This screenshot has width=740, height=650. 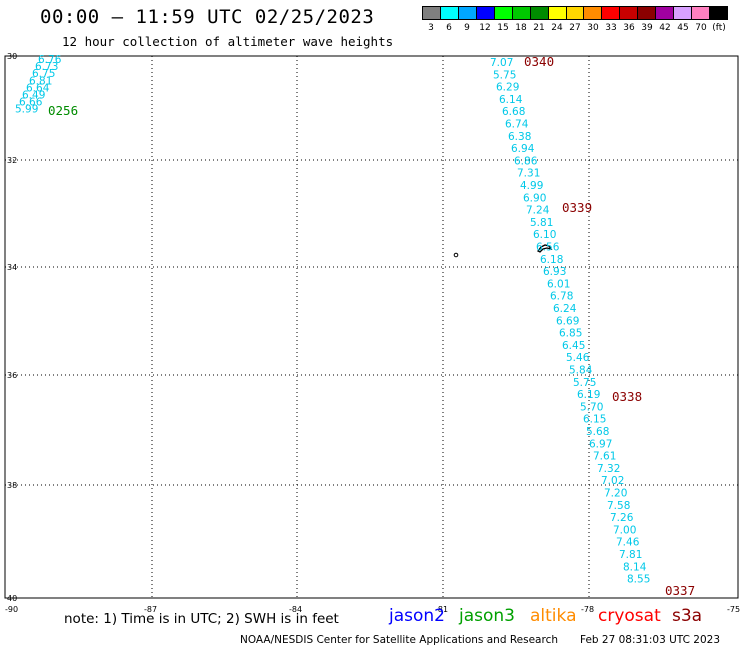 I want to click on legend-label: (ft), so click(x=719, y=28).